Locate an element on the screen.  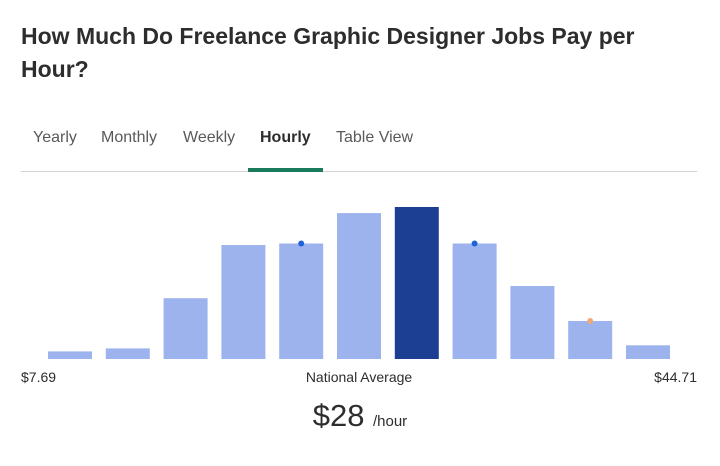
max-pay-label: $44.71 is located at coordinates (675, 377).